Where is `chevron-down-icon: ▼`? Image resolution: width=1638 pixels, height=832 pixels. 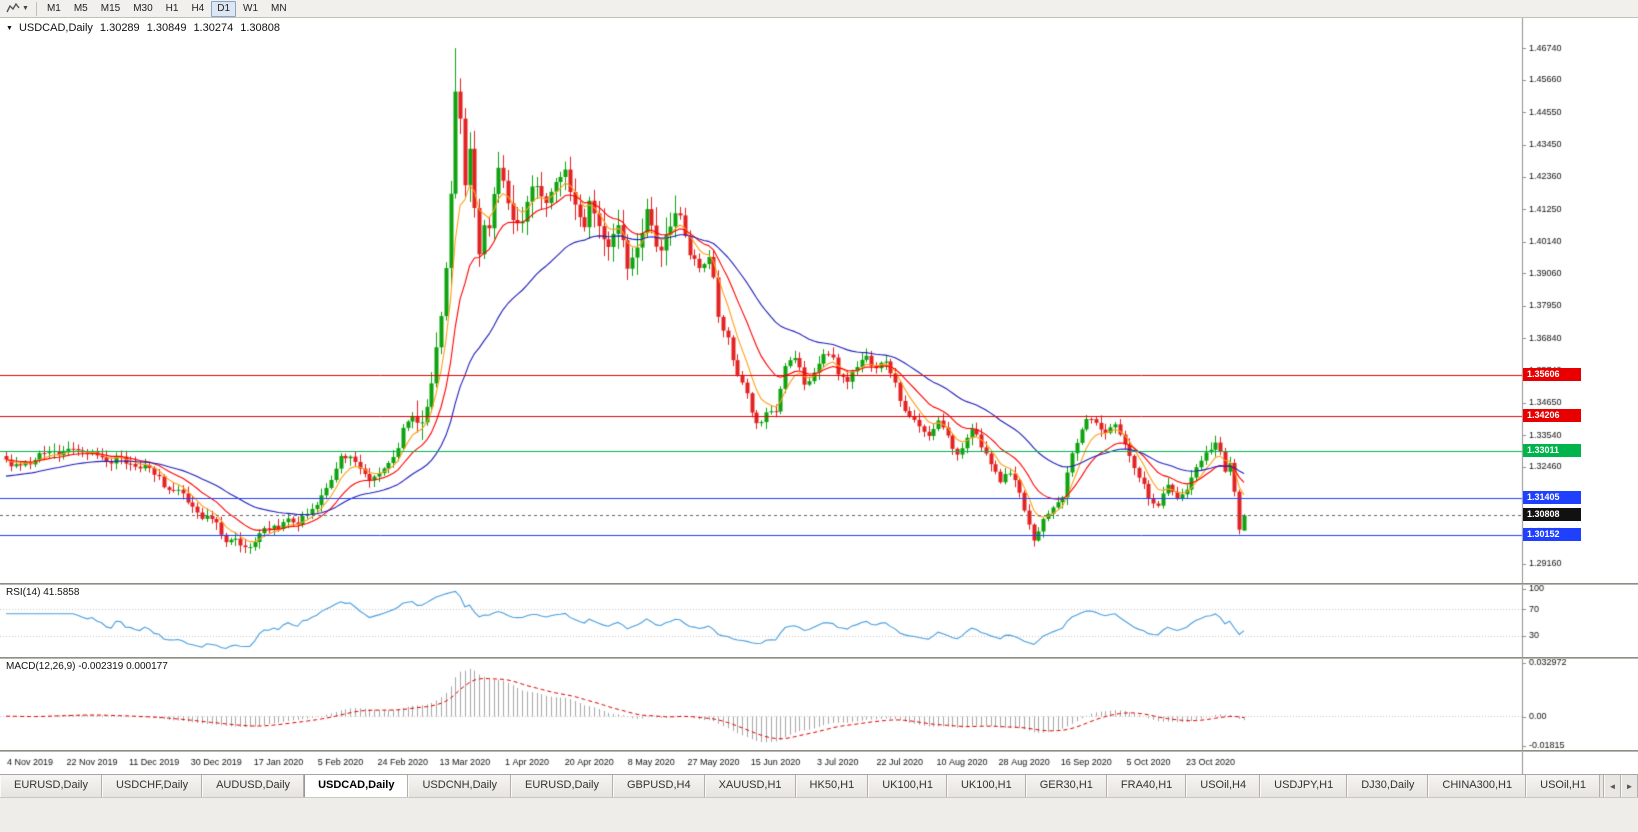 chevron-down-icon: ▼ is located at coordinates (25, 8).